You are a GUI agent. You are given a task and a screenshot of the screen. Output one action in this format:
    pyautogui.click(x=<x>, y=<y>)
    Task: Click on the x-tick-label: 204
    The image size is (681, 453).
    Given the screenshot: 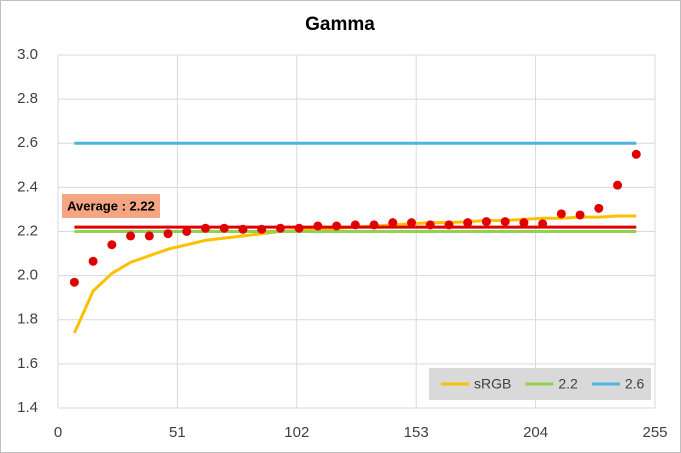 What is the action you would take?
    pyautogui.click(x=535, y=432)
    